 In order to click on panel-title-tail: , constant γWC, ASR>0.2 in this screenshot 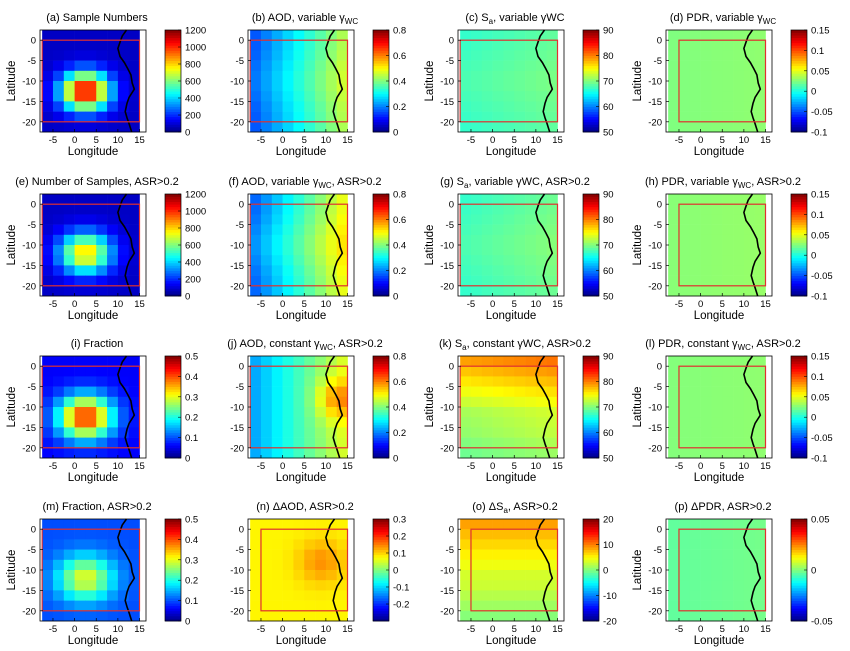, I will do `click(529, 344)`.